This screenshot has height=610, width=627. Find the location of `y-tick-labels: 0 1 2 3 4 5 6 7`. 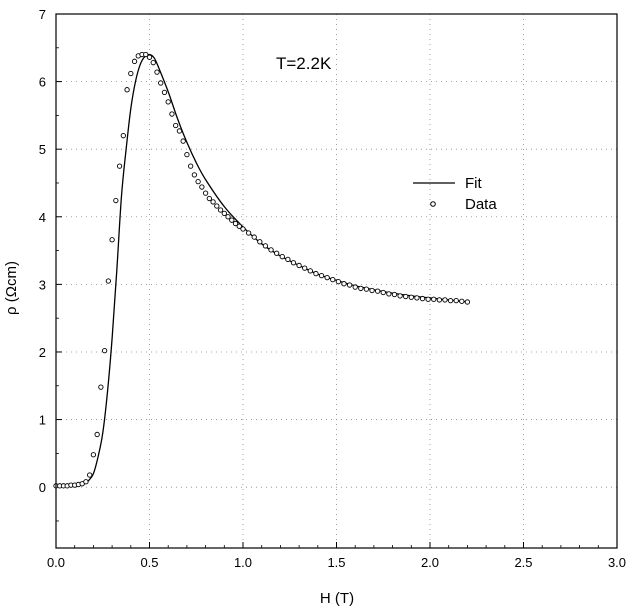

y-tick-labels: 0 1 2 3 4 5 6 7 is located at coordinates (42, 251).